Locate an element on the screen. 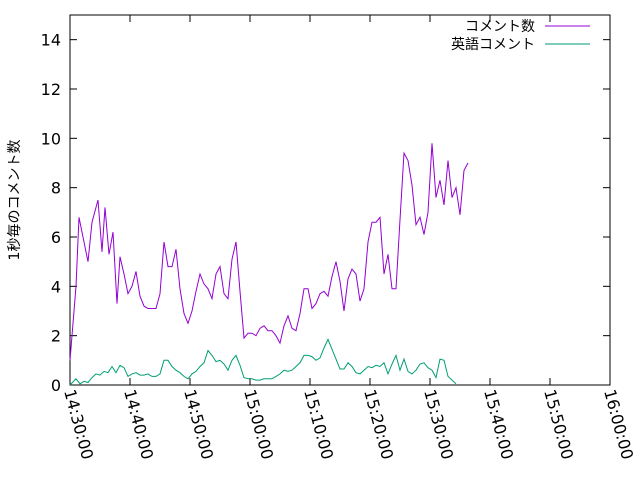  x-tick-label: 16:00:00 is located at coordinates (618, 424).